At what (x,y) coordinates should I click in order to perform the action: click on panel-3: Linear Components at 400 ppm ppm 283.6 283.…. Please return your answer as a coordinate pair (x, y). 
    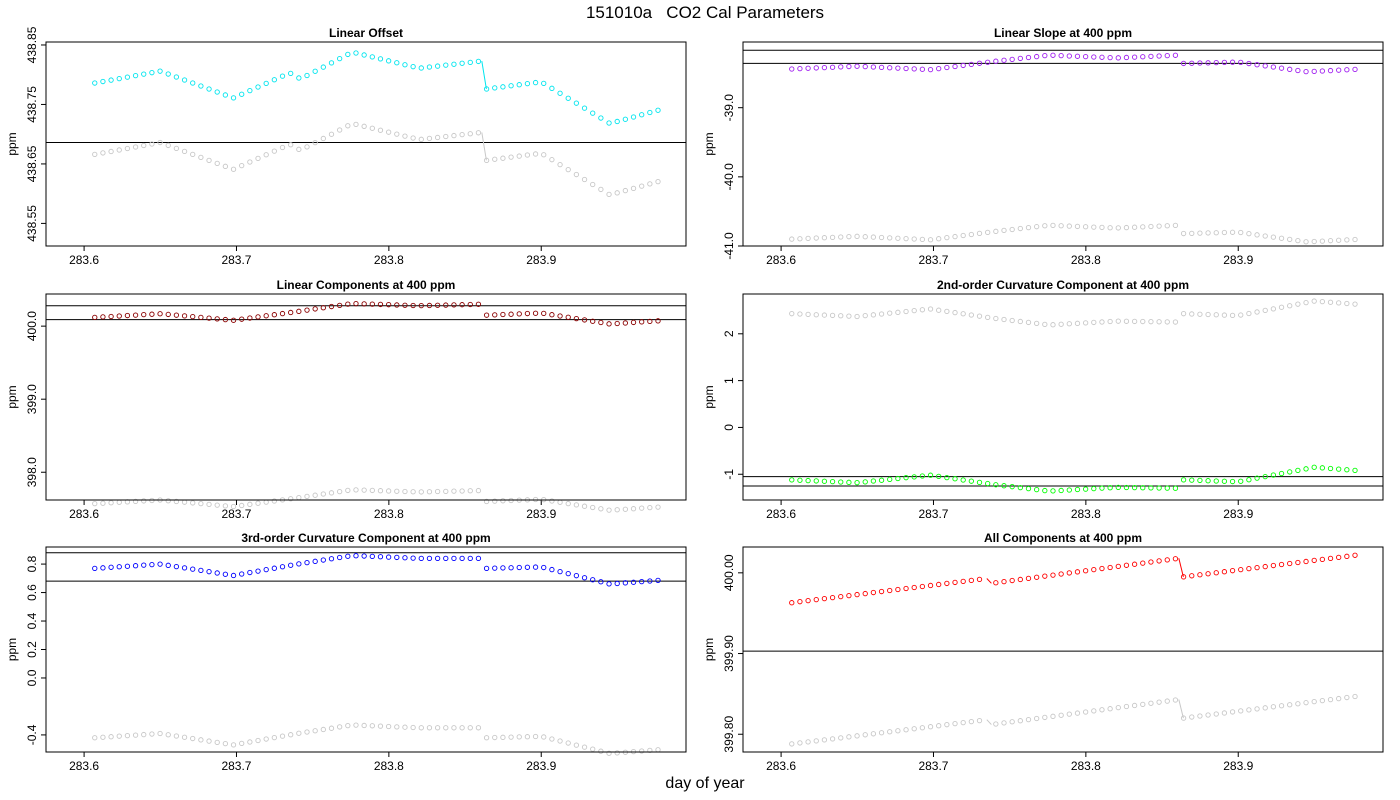
    Looking at the image, I should click on (346, 399).